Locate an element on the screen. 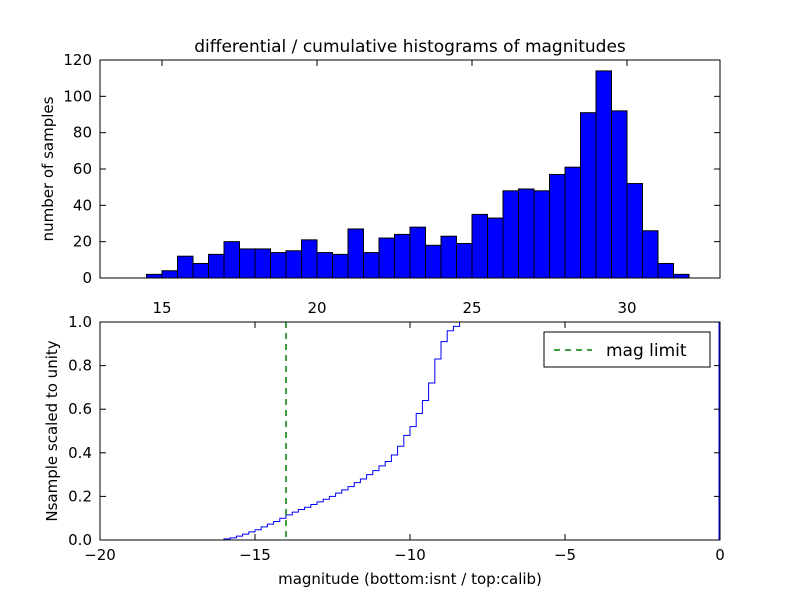 The height and width of the screenshot is (600, 800). bottom-y-tick-label-1: 0.2 is located at coordinates (80, 496).